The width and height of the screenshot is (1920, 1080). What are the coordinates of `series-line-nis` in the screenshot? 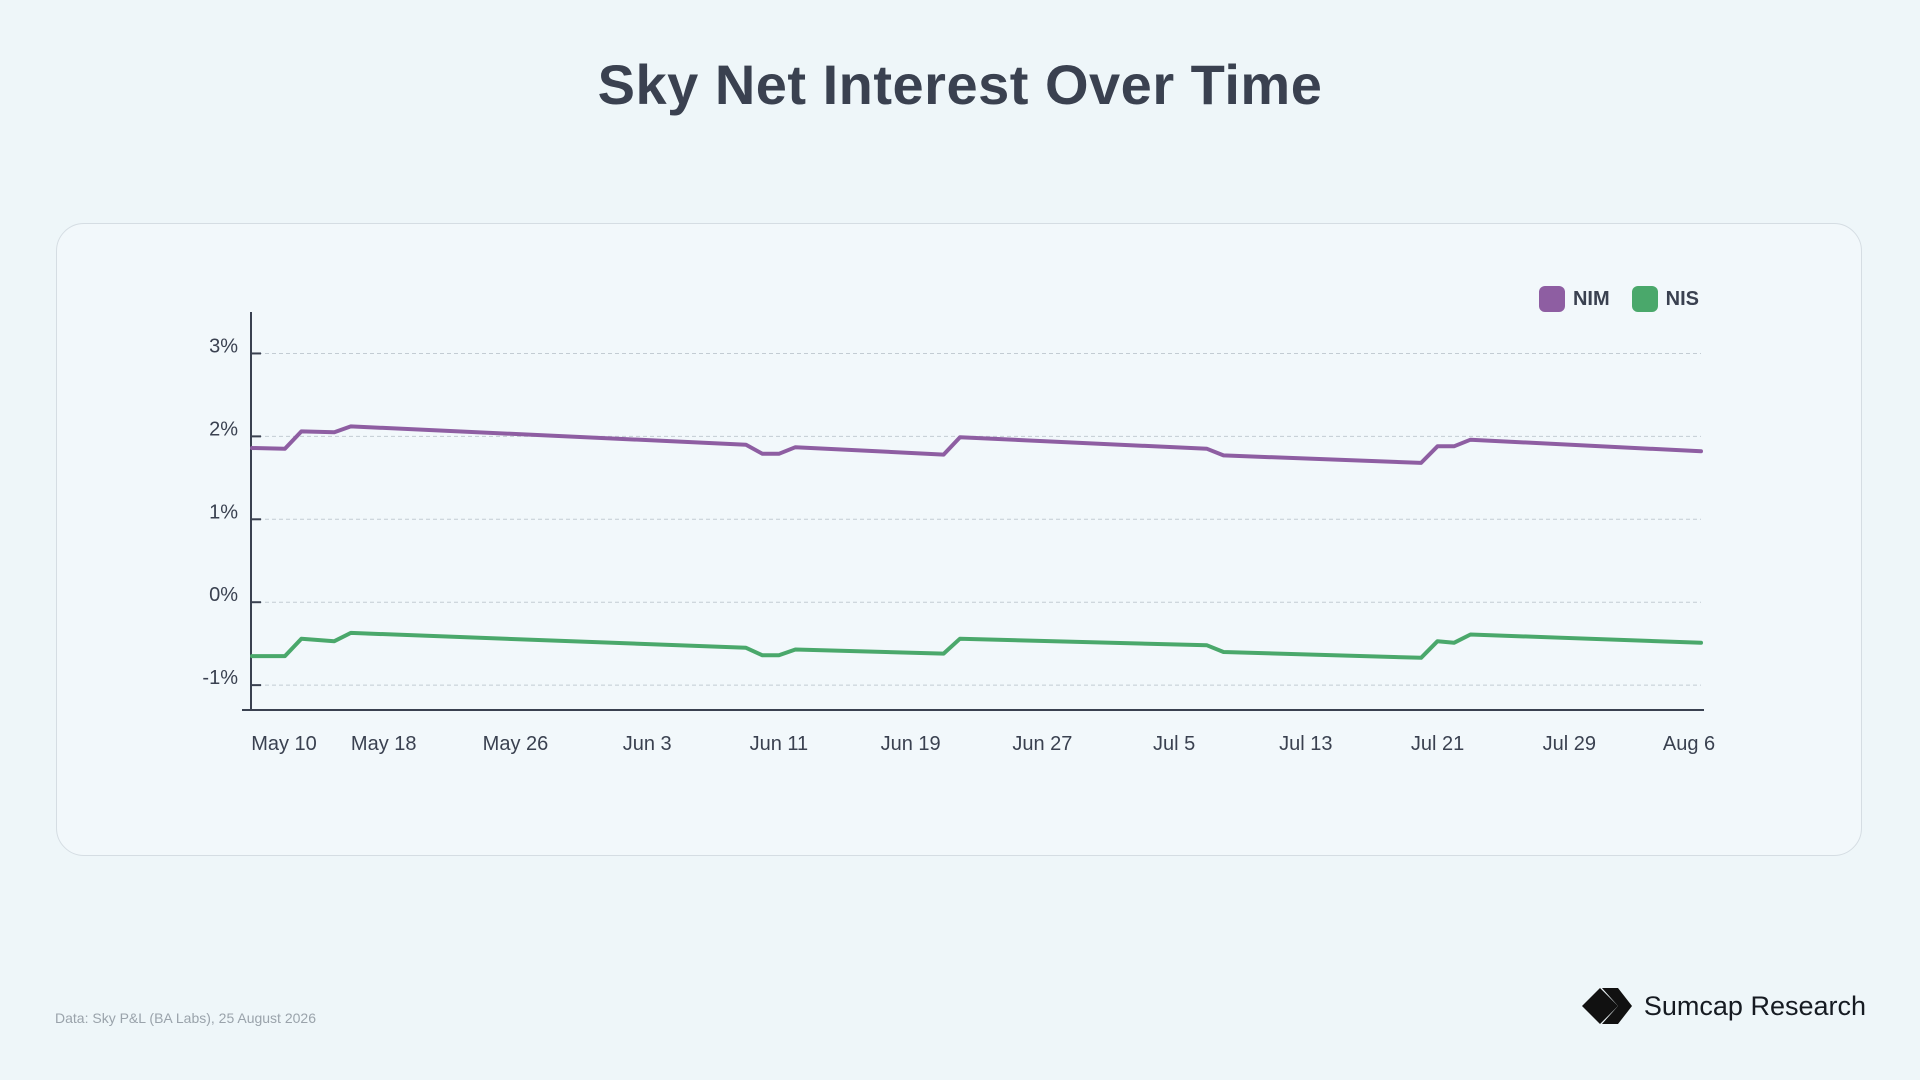 It's located at (976, 645).